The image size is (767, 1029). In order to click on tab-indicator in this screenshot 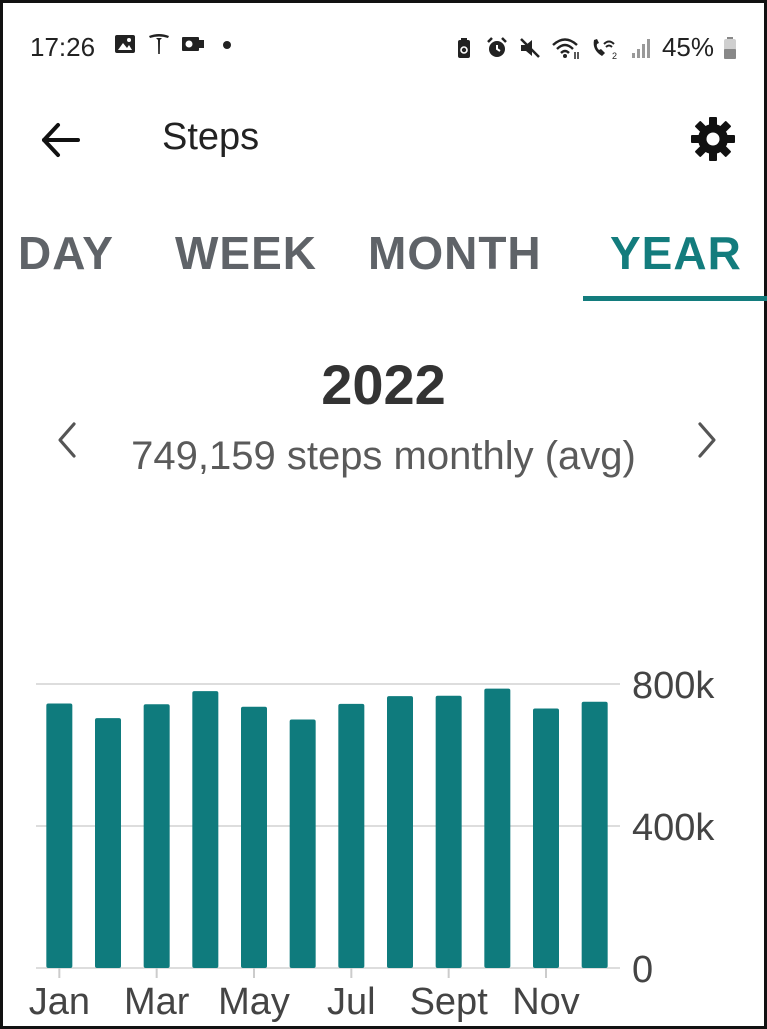, I will do `click(675, 298)`.